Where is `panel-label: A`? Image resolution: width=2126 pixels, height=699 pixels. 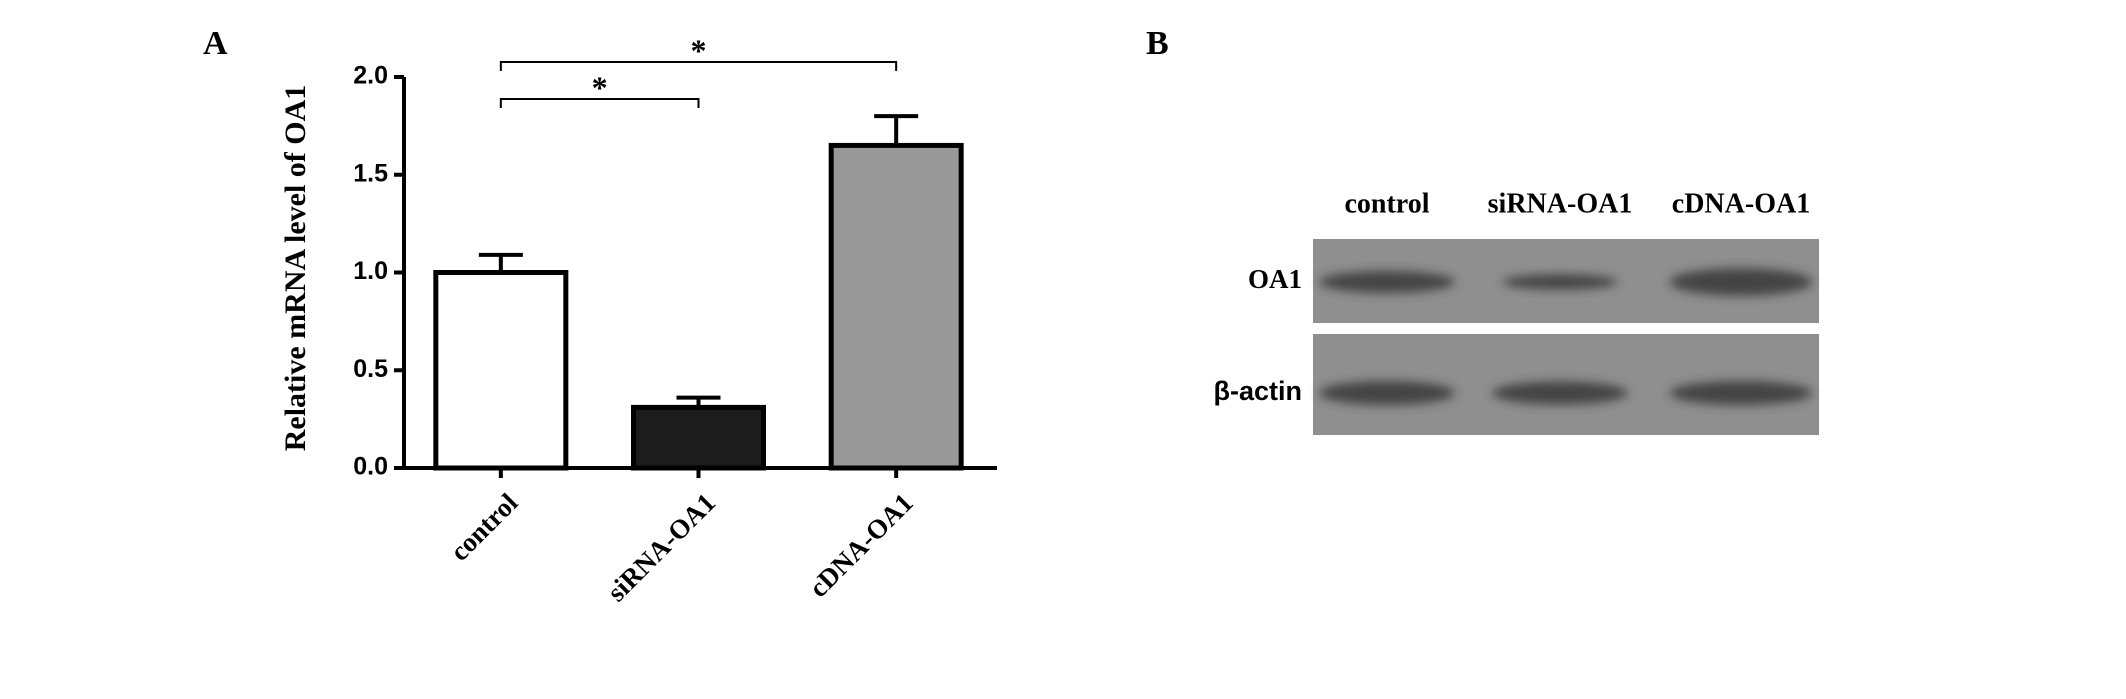
panel-label: A is located at coordinates (215, 43).